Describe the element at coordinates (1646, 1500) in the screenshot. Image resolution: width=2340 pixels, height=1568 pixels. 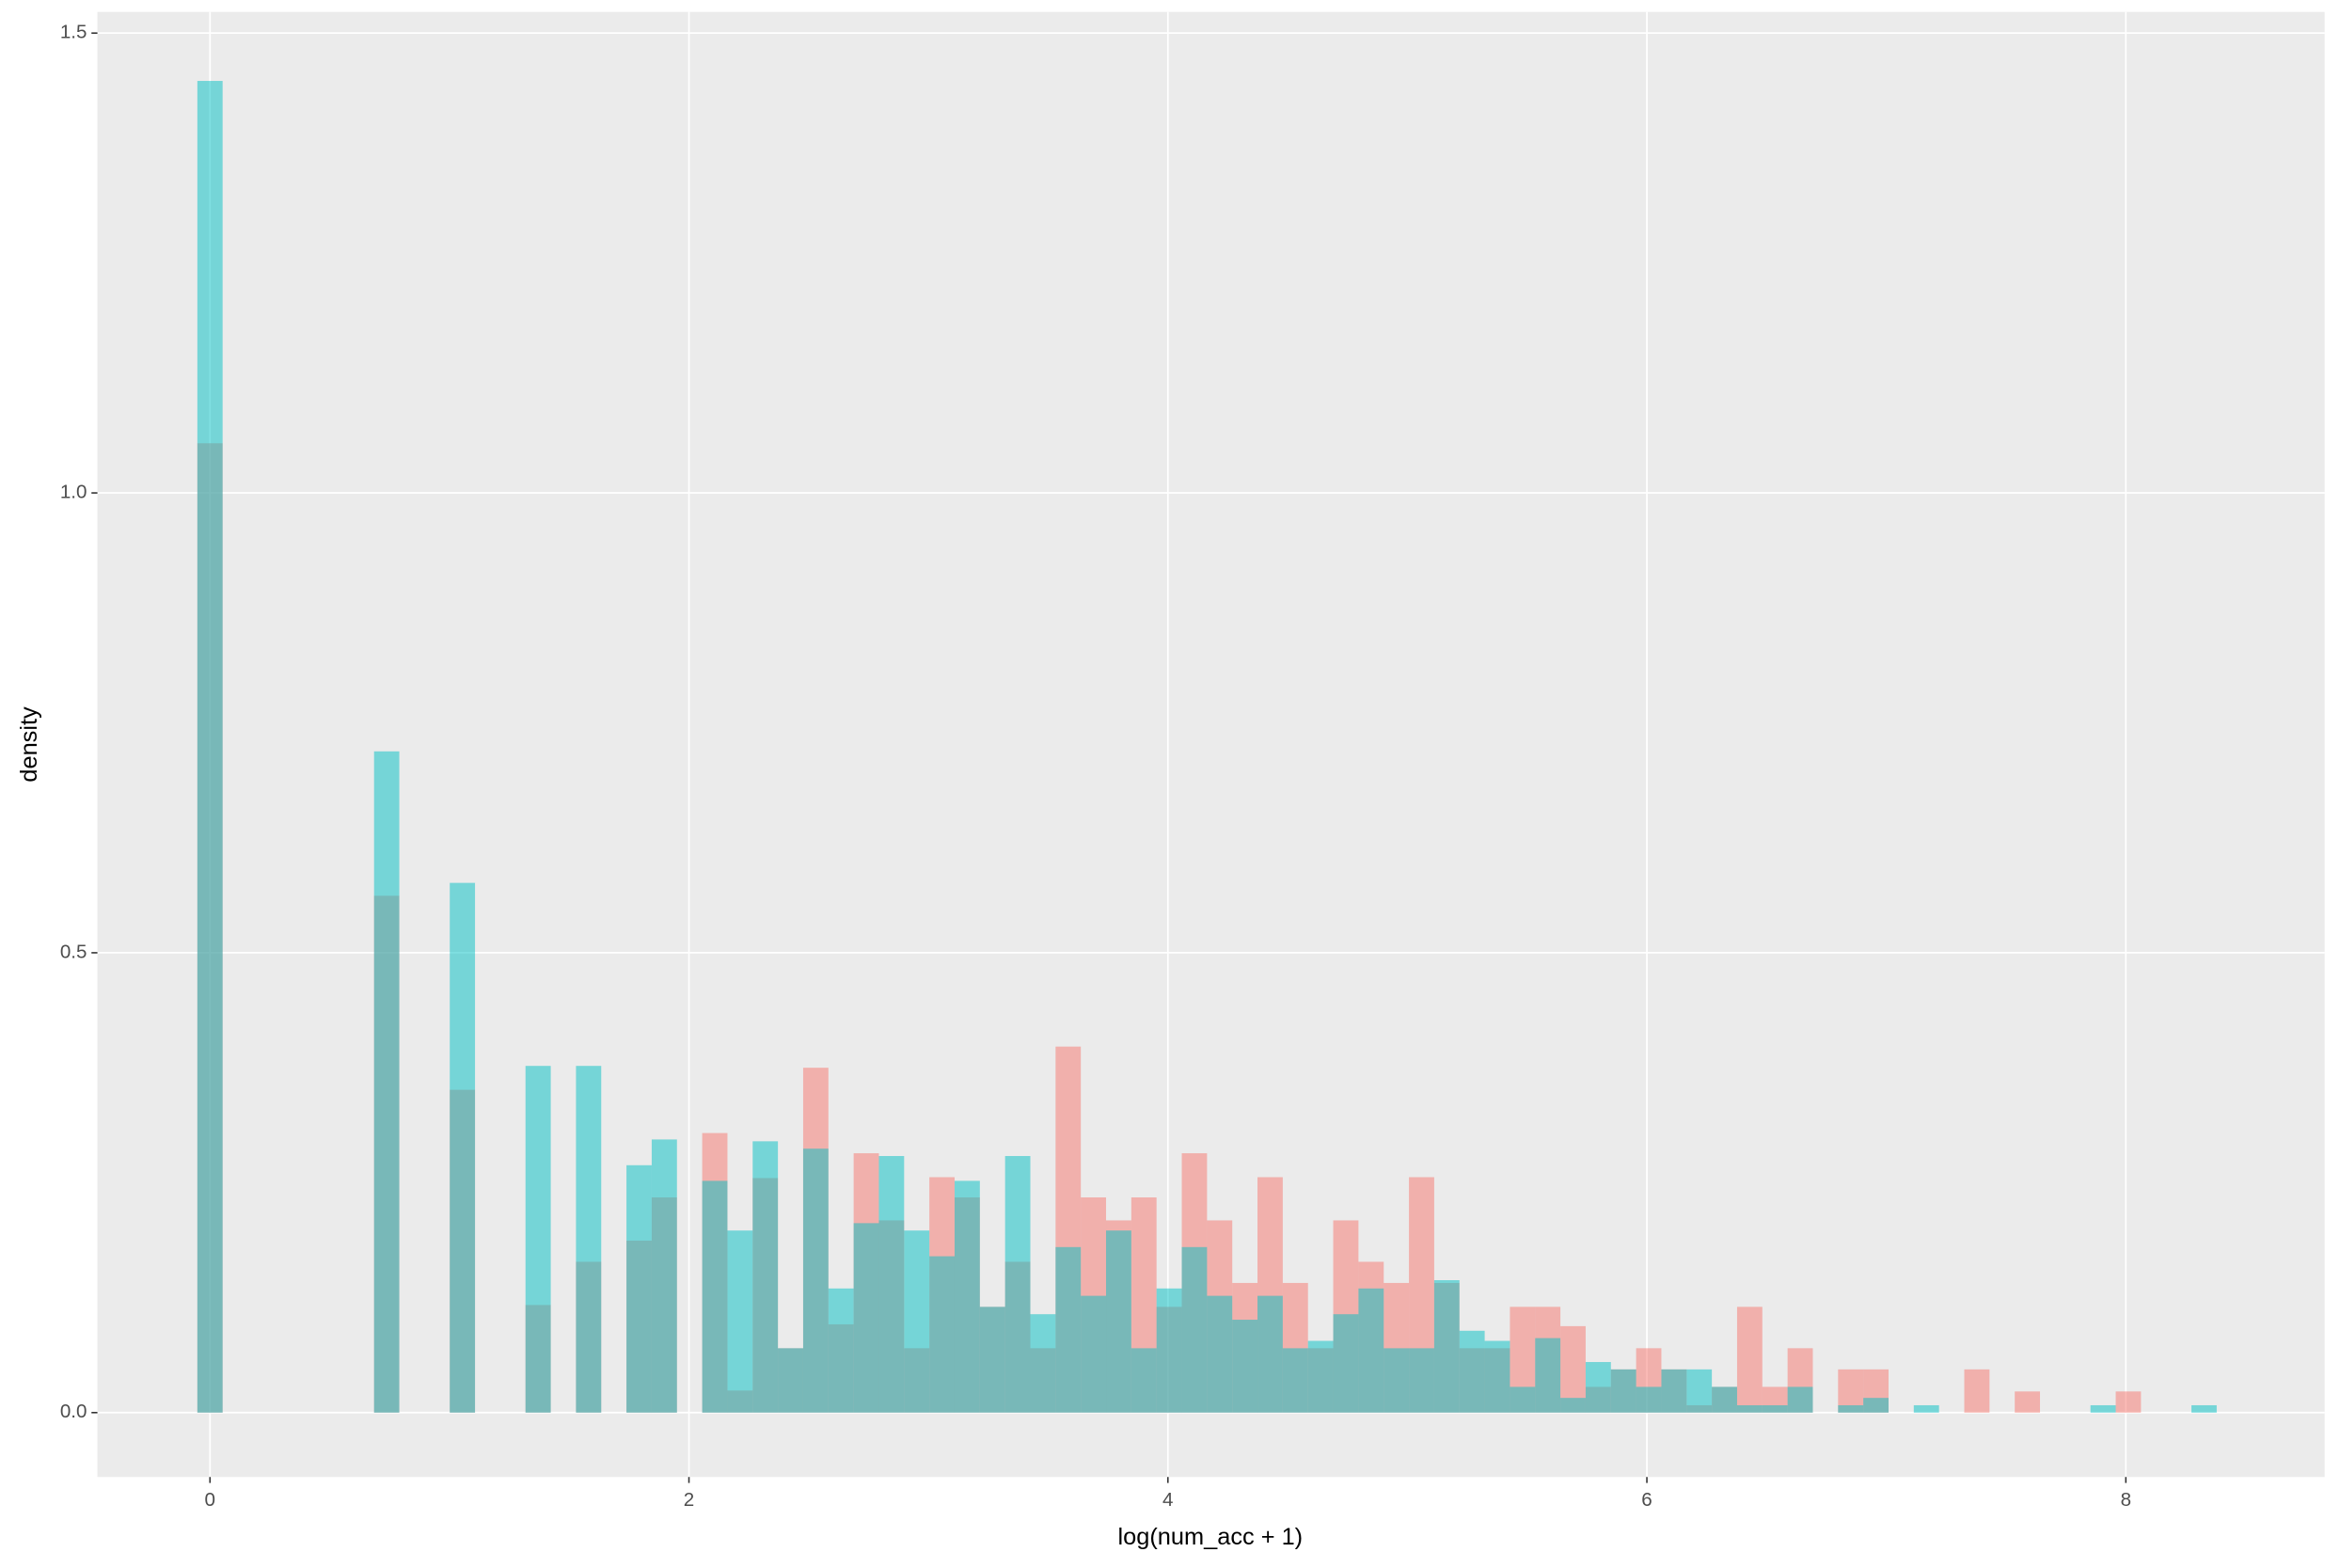
I see `x-tick-label: 6` at that location.